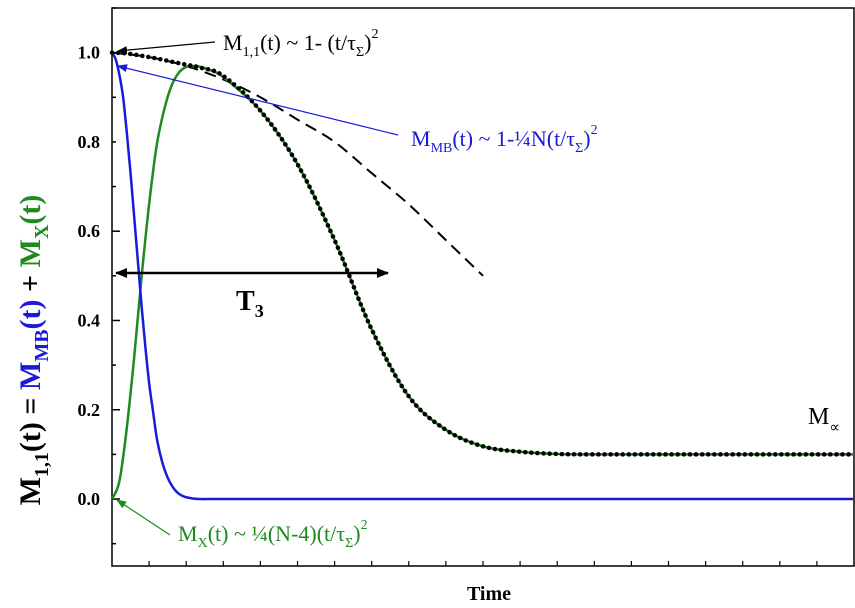  I want to click on y-tick-label: 0.6, so click(89, 231).